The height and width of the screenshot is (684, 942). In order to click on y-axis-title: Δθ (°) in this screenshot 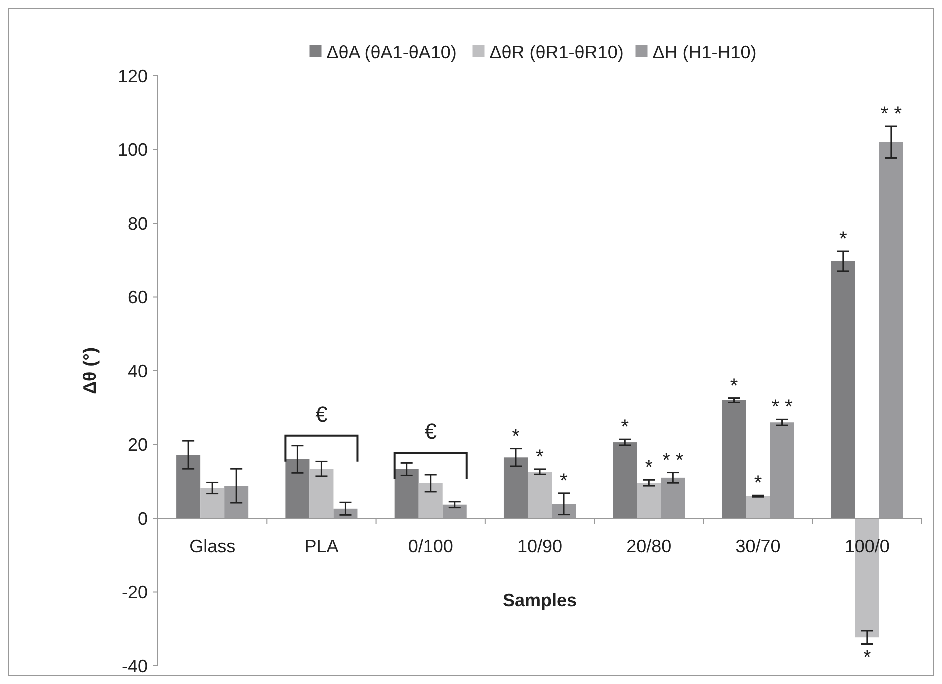, I will do `click(90, 371)`.